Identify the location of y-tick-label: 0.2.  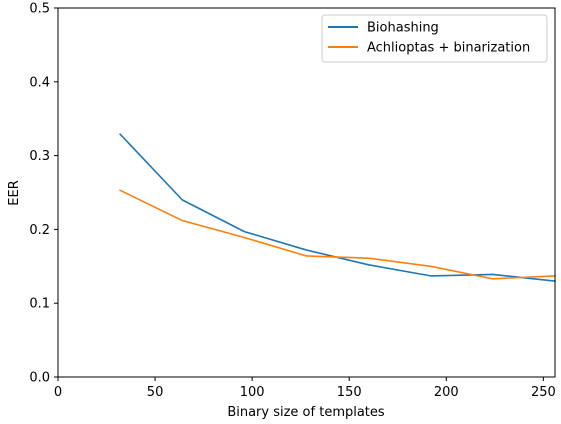
(39, 230).